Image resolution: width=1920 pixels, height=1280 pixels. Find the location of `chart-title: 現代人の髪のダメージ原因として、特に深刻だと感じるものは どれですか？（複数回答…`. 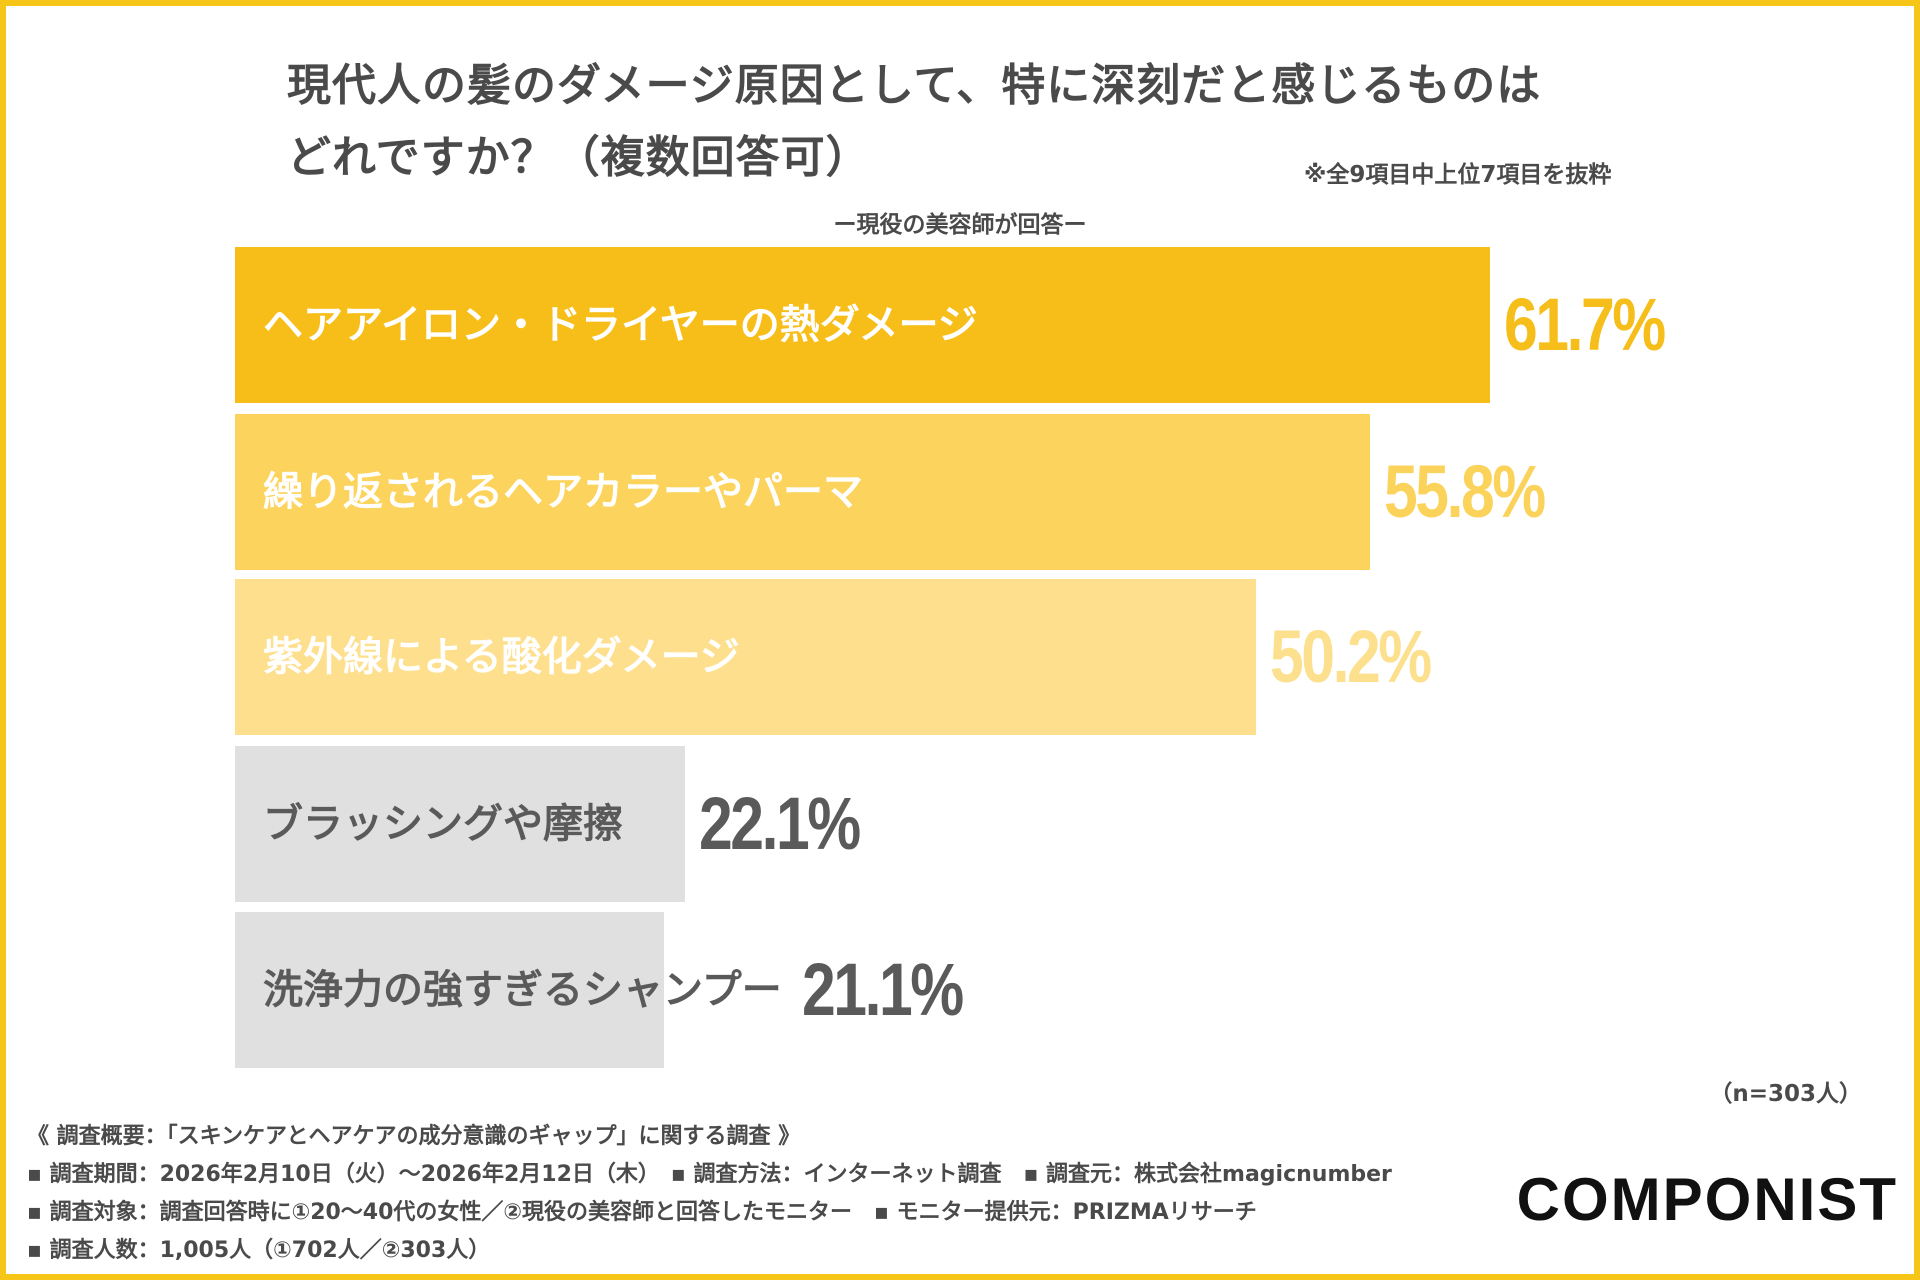

chart-title: 現代人の髪のダメージ原因として、特に深刻だと感じるものは どれですか？（複数回答… is located at coordinates (914, 122).